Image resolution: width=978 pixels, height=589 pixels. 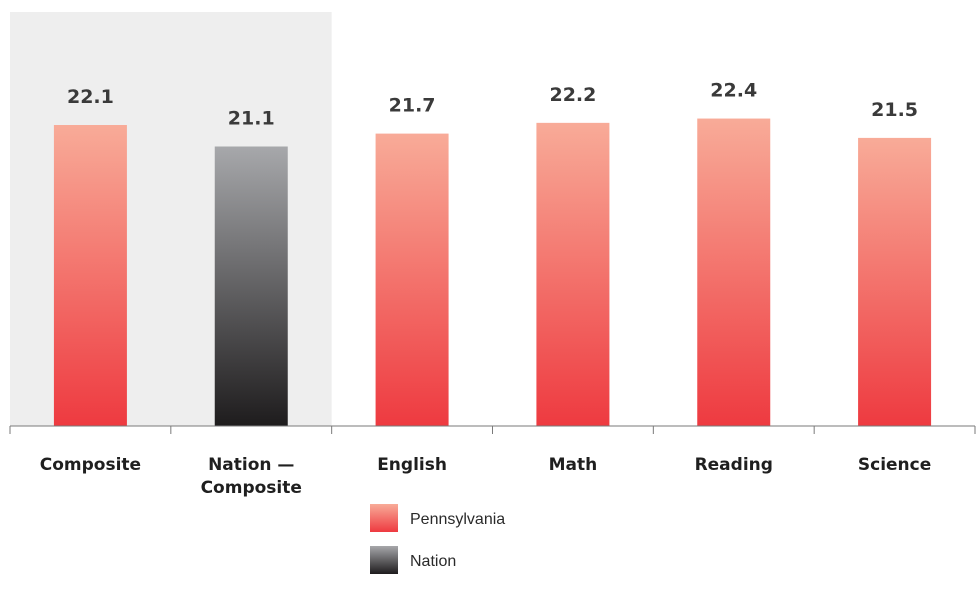 What do you see at coordinates (573, 274) in the screenshot?
I see `bar-math` at bounding box center [573, 274].